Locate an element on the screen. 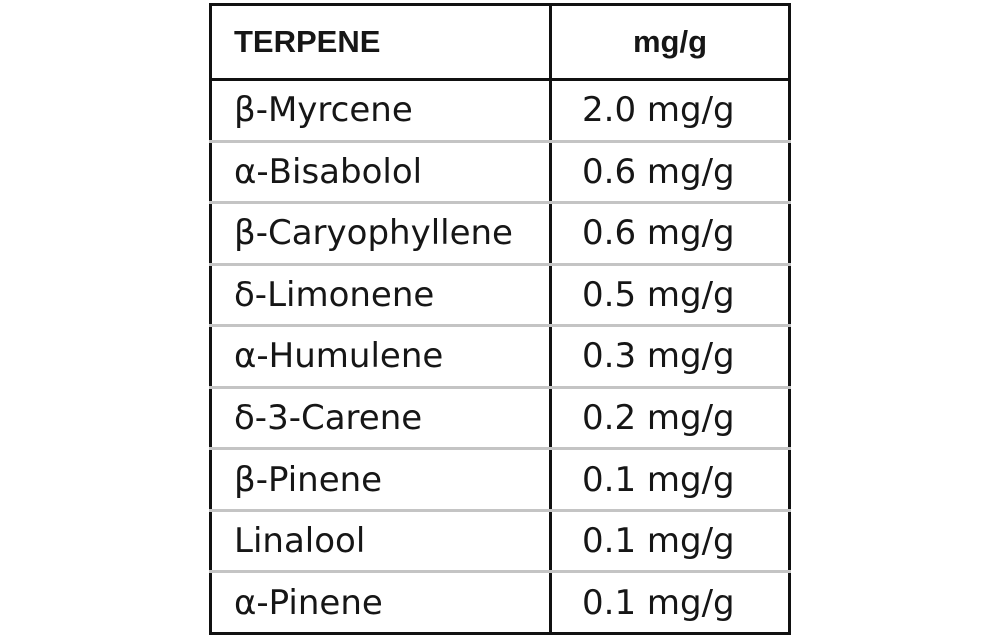  terpene-name: α-Humulene is located at coordinates (381, 357).